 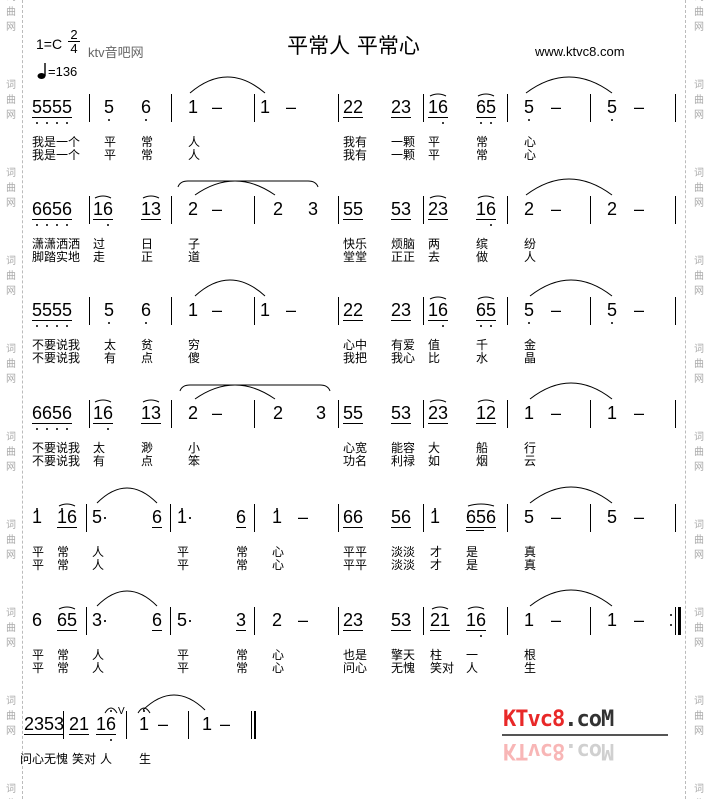 I want to click on note: 23, so click(x=353, y=620).